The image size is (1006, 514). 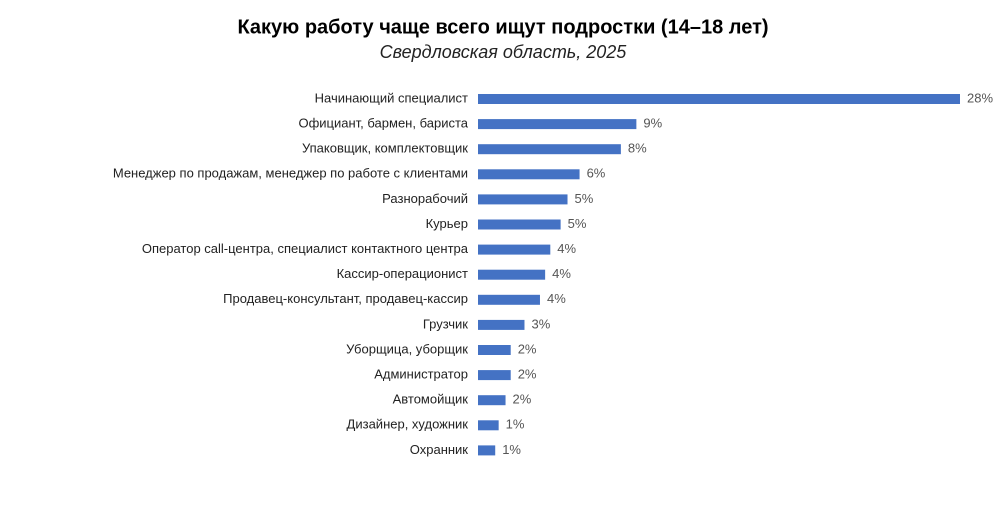 I want to click on y-tick-label: Официант, бармен, бариста, so click(x=383, y=123).